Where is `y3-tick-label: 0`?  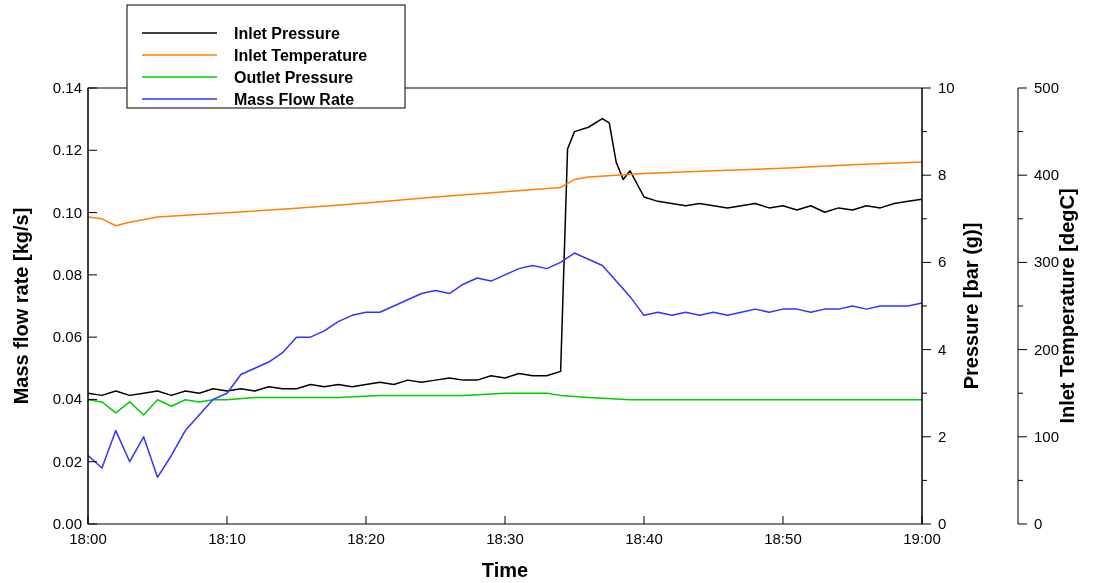 y3-tick-label: 0 is located at coordinates (1038, 523).